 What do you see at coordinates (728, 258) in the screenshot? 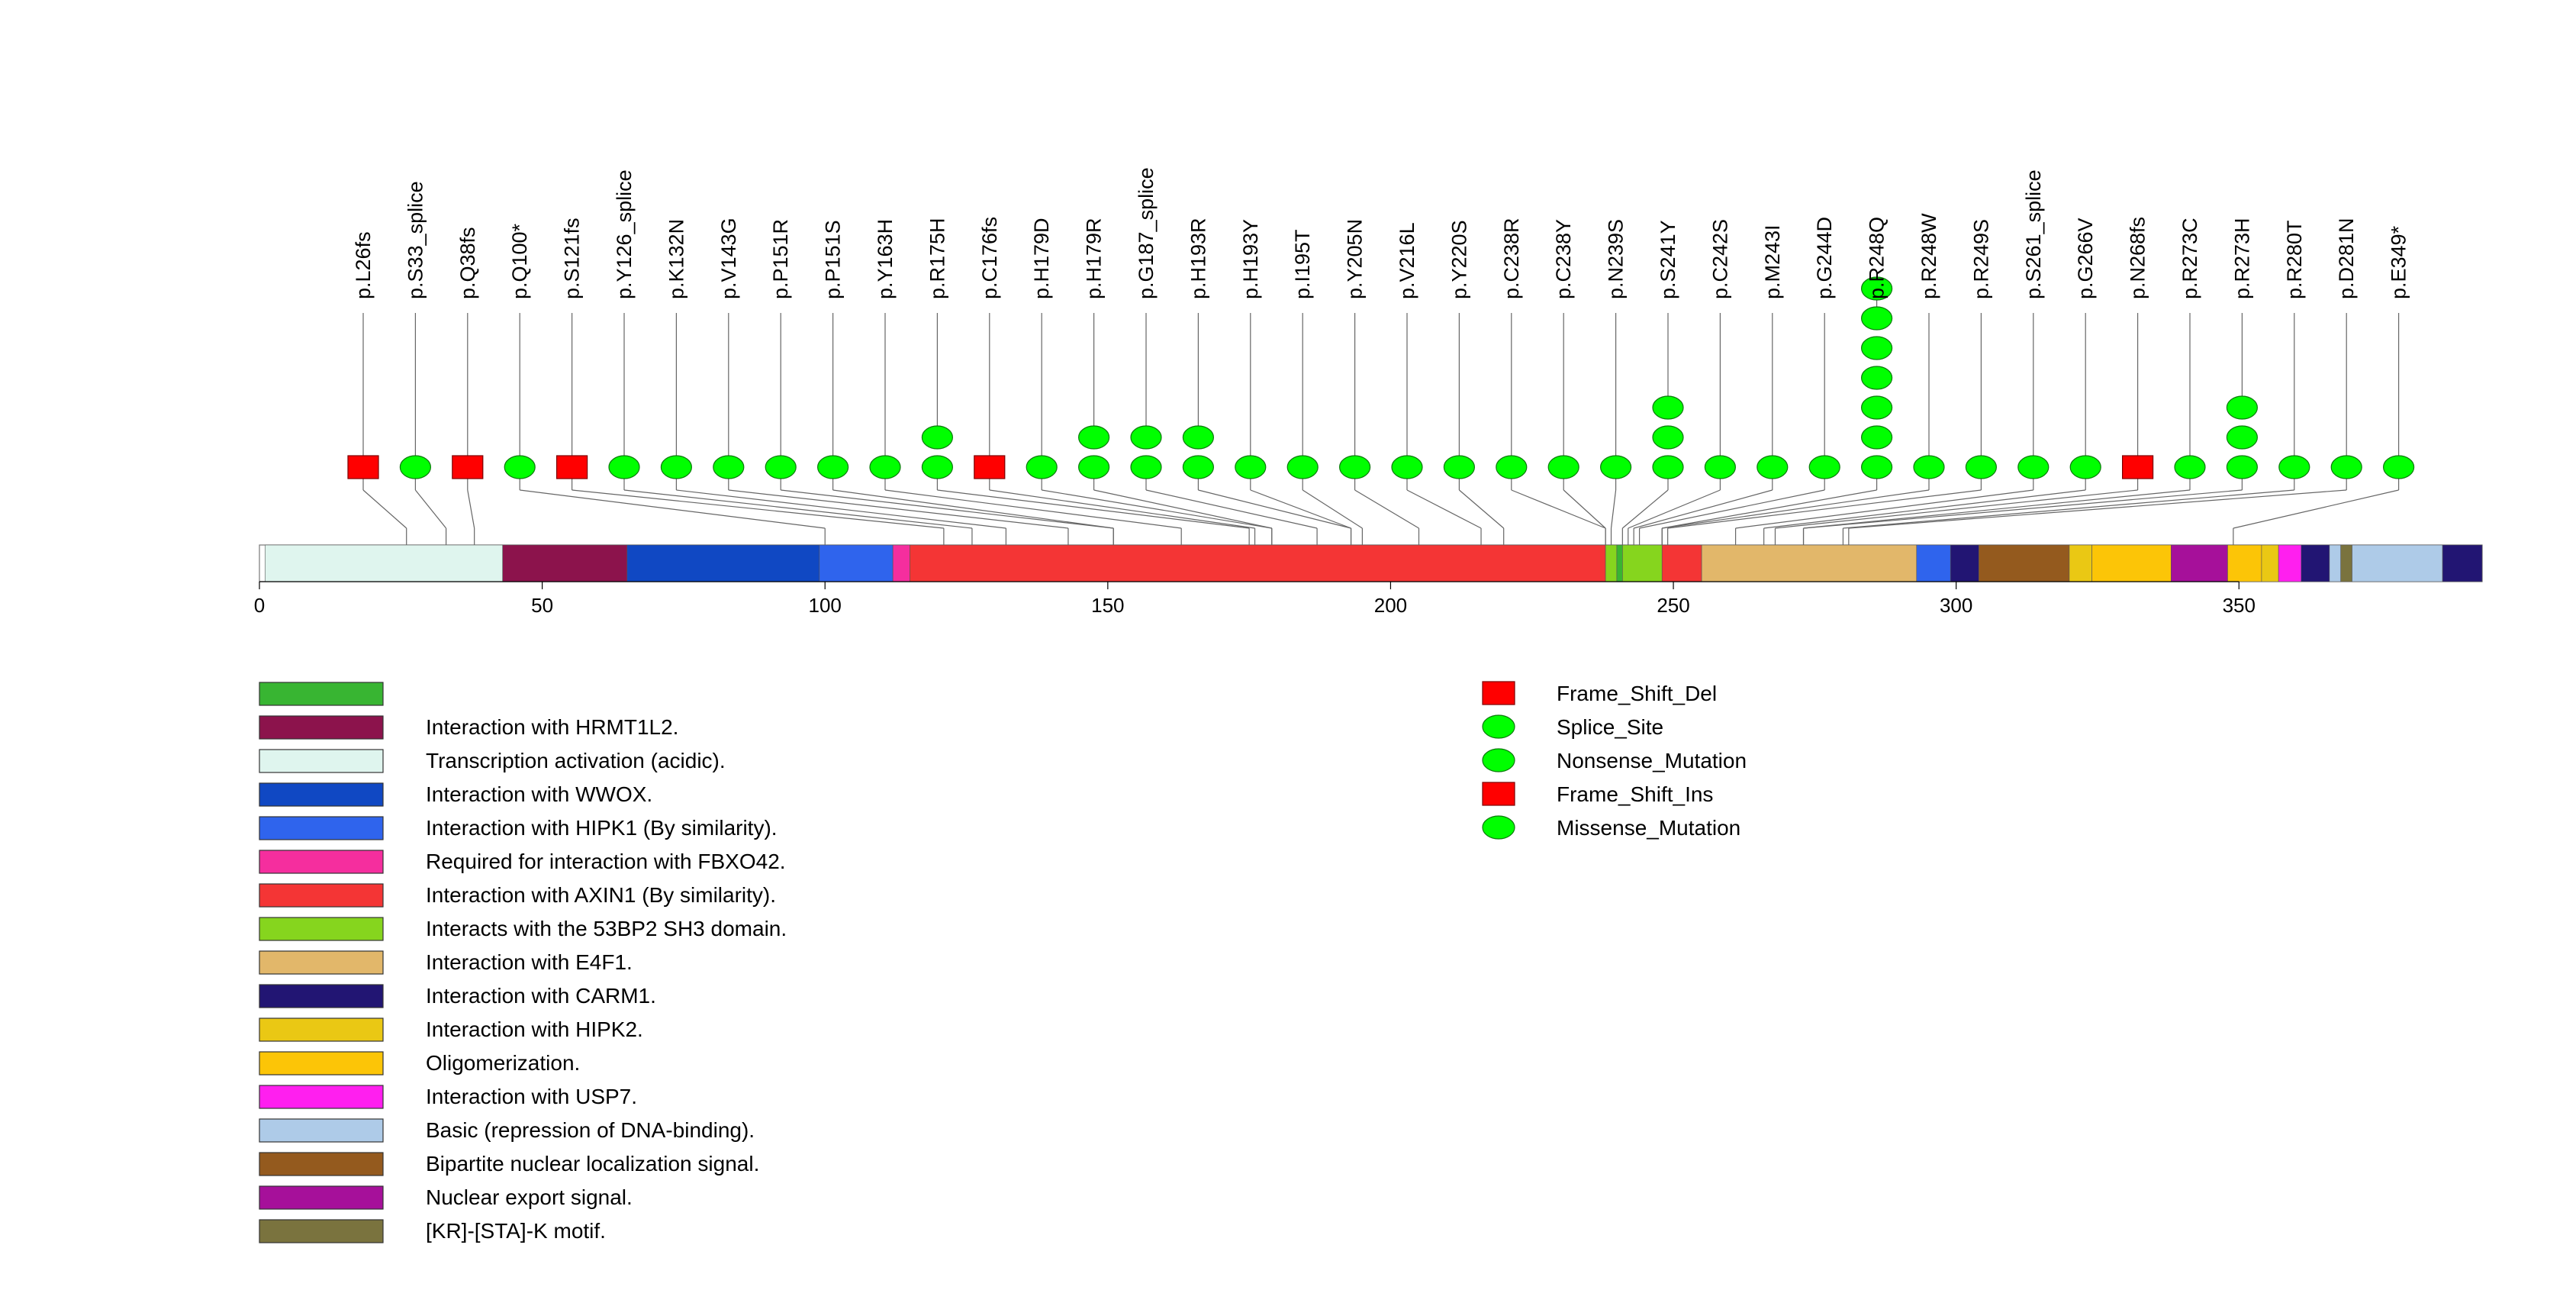
I see `mutation-label: p.V143G` at bounding box center [728, 258].